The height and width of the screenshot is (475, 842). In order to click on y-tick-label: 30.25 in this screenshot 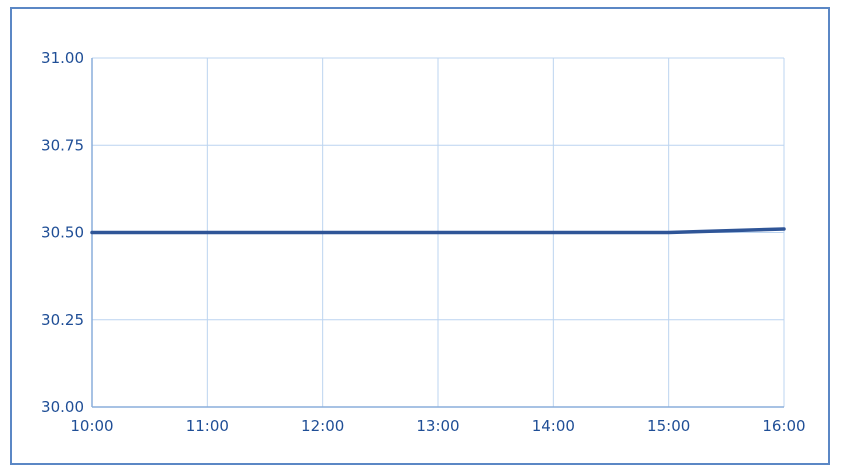, I will do `click(62, 320)`.